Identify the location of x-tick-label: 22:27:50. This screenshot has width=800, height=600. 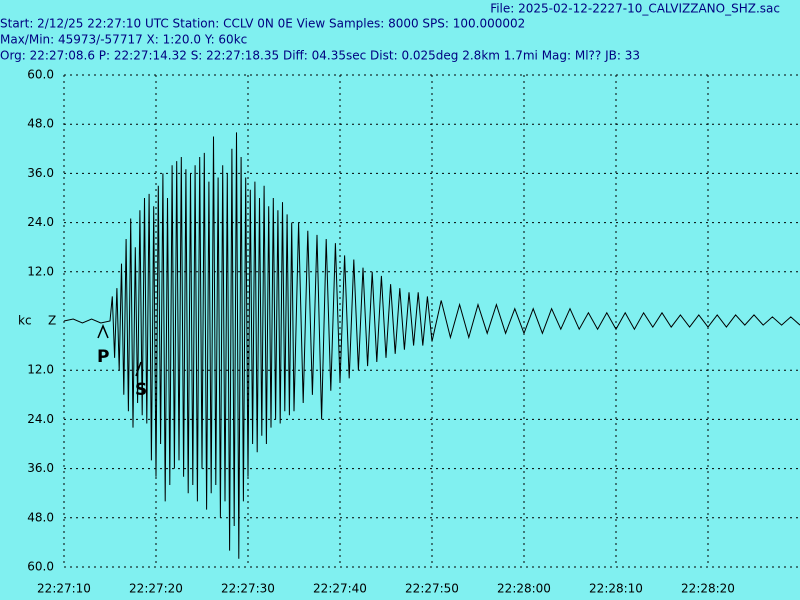
(432, 589).